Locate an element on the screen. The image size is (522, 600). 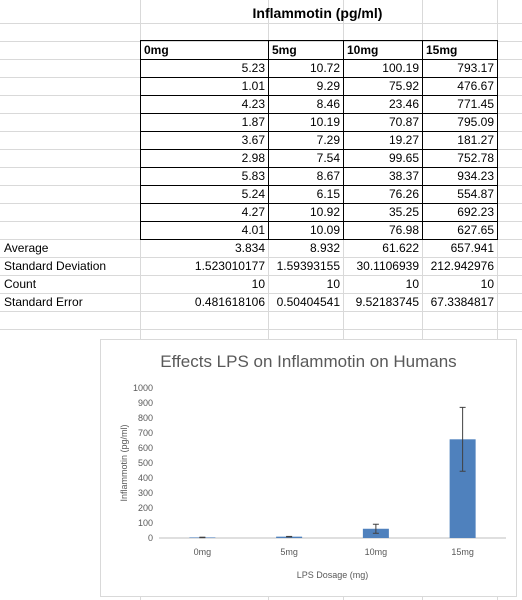
table-cell: 19.27 is located at coordinates (403, 140).